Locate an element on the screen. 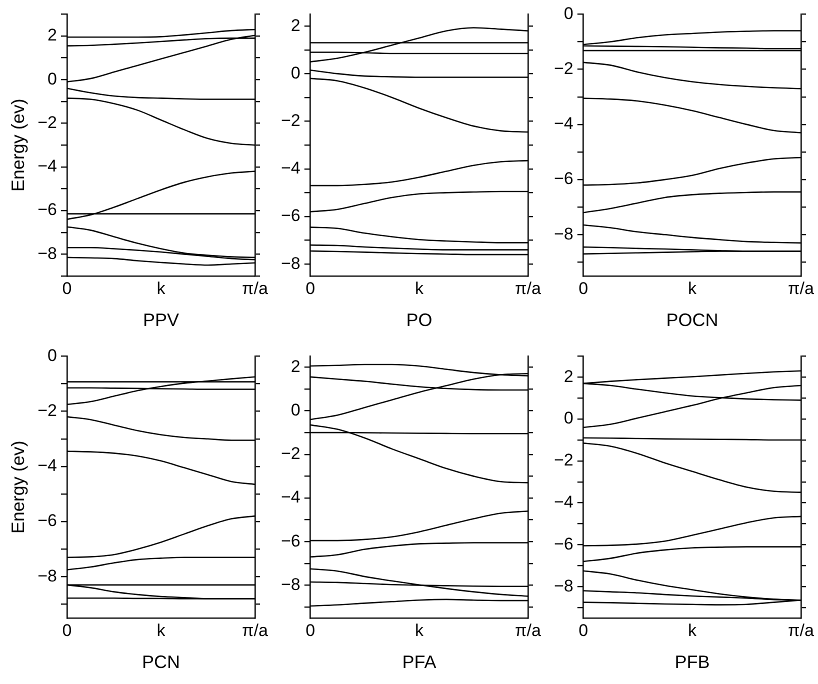 Image resolution: width=818 pixels, height=684 pixels. x-axis-title: PFA is located at coordinates (419, 662).